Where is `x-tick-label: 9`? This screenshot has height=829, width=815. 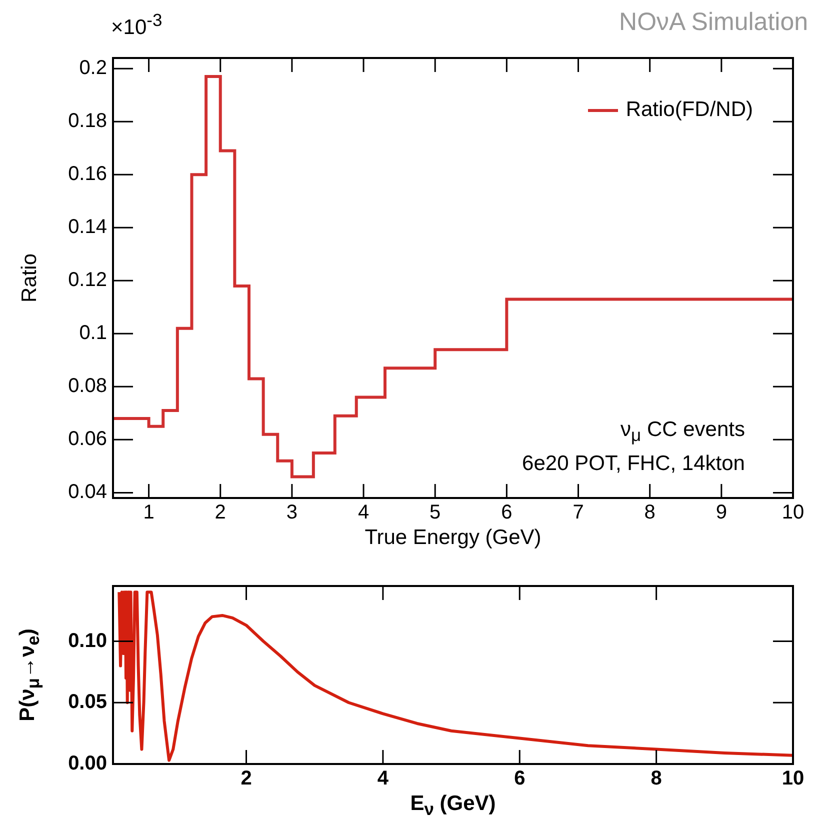 x-tick-label: 9 is located at coordinates (721, 513).